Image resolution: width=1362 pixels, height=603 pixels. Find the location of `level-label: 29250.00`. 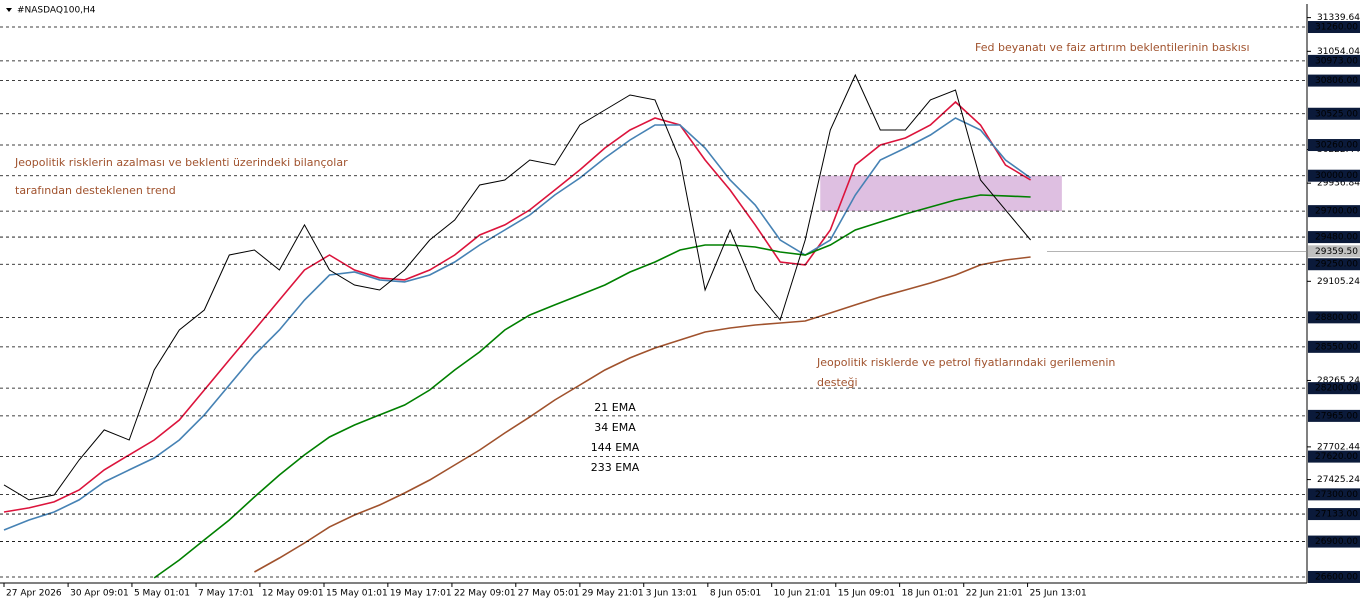

level-label: 29250.00 is located at coordinates (1336, 265).